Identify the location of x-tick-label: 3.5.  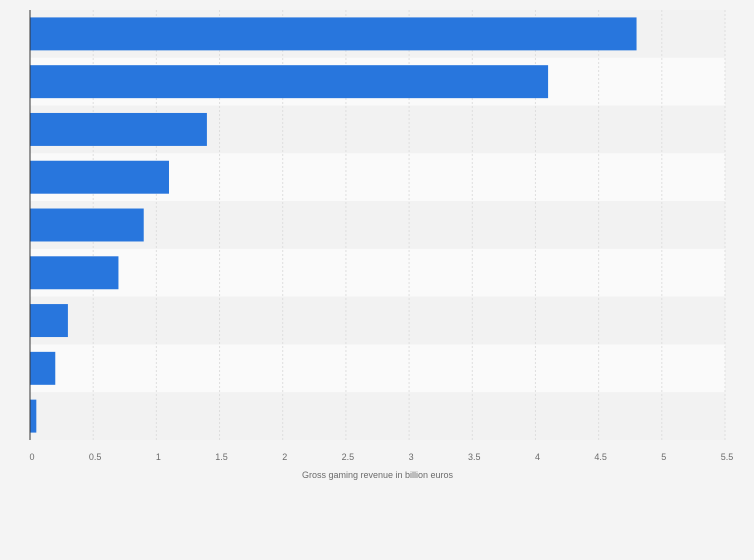
(474, 457).